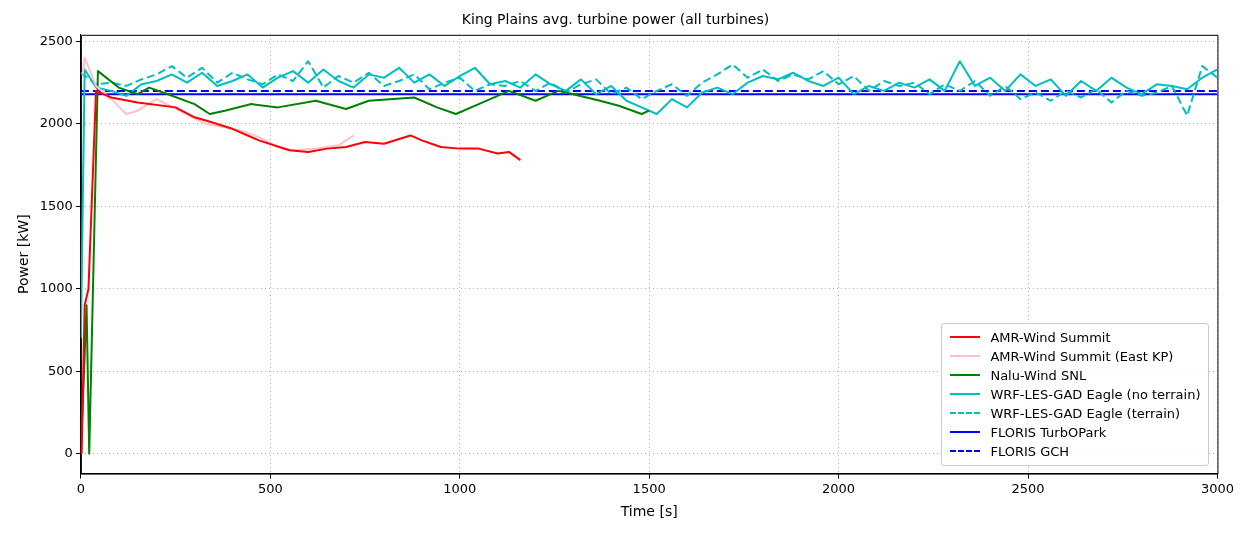 This screenshot has width=1245, height=537. I want to click on legend-label: FLORIS GCH, so click(1030, 451).